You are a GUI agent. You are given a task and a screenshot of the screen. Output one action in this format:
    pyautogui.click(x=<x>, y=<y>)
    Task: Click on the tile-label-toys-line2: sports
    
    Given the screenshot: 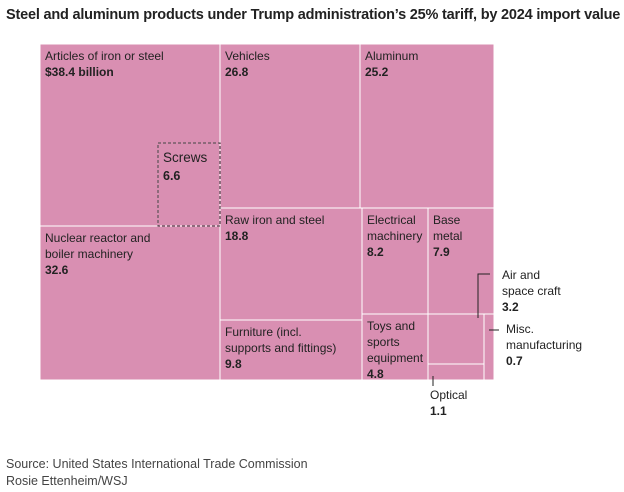 What is the action you would take?
    pyautogui.click(x=383, y=342)
    